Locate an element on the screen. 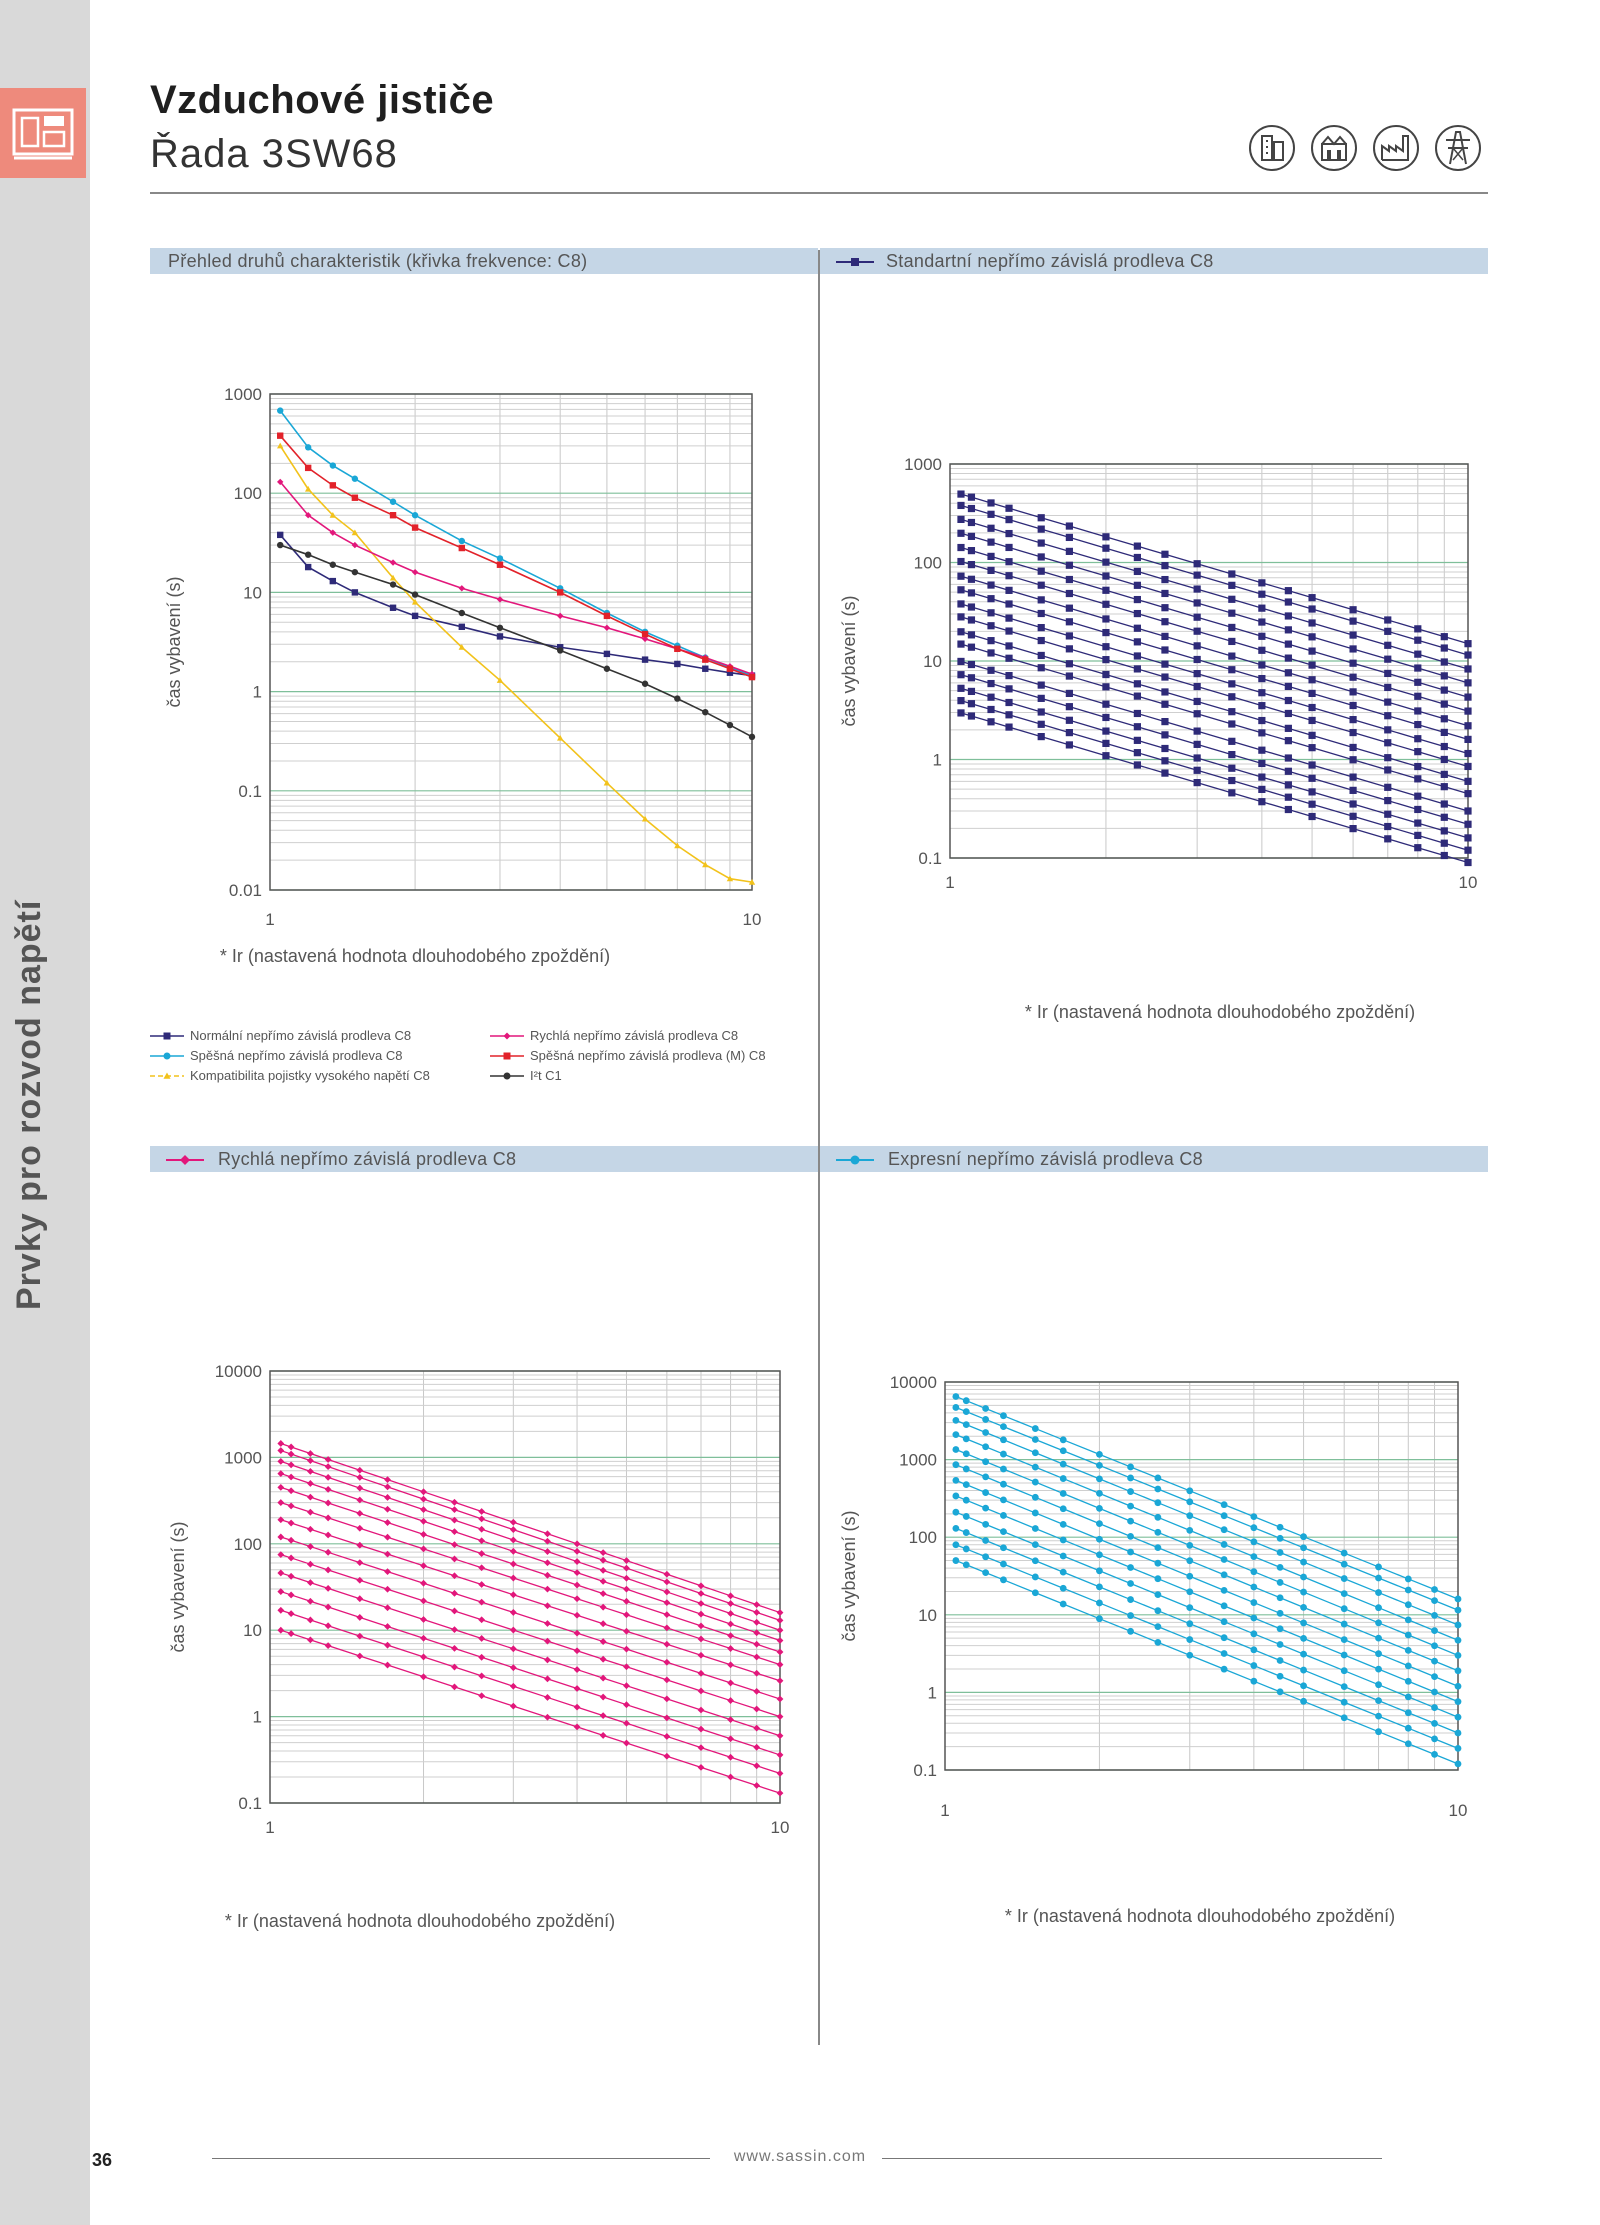 This screenshot has width=1600, height=2225. band-standard-title: Standartní nepřímo závislá prodleva C8 is located at coordinates (1050, 261).